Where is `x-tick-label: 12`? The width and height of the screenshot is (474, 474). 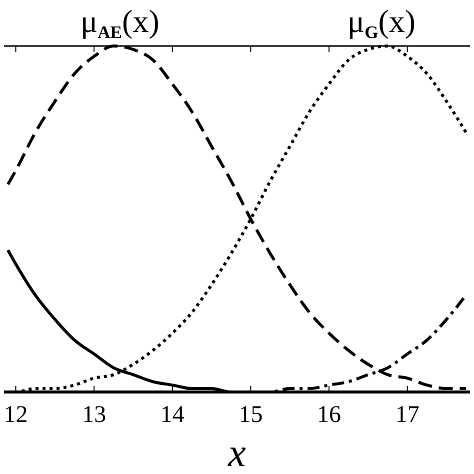 x-tick-label: 12 is located at coordinates (16, 415).